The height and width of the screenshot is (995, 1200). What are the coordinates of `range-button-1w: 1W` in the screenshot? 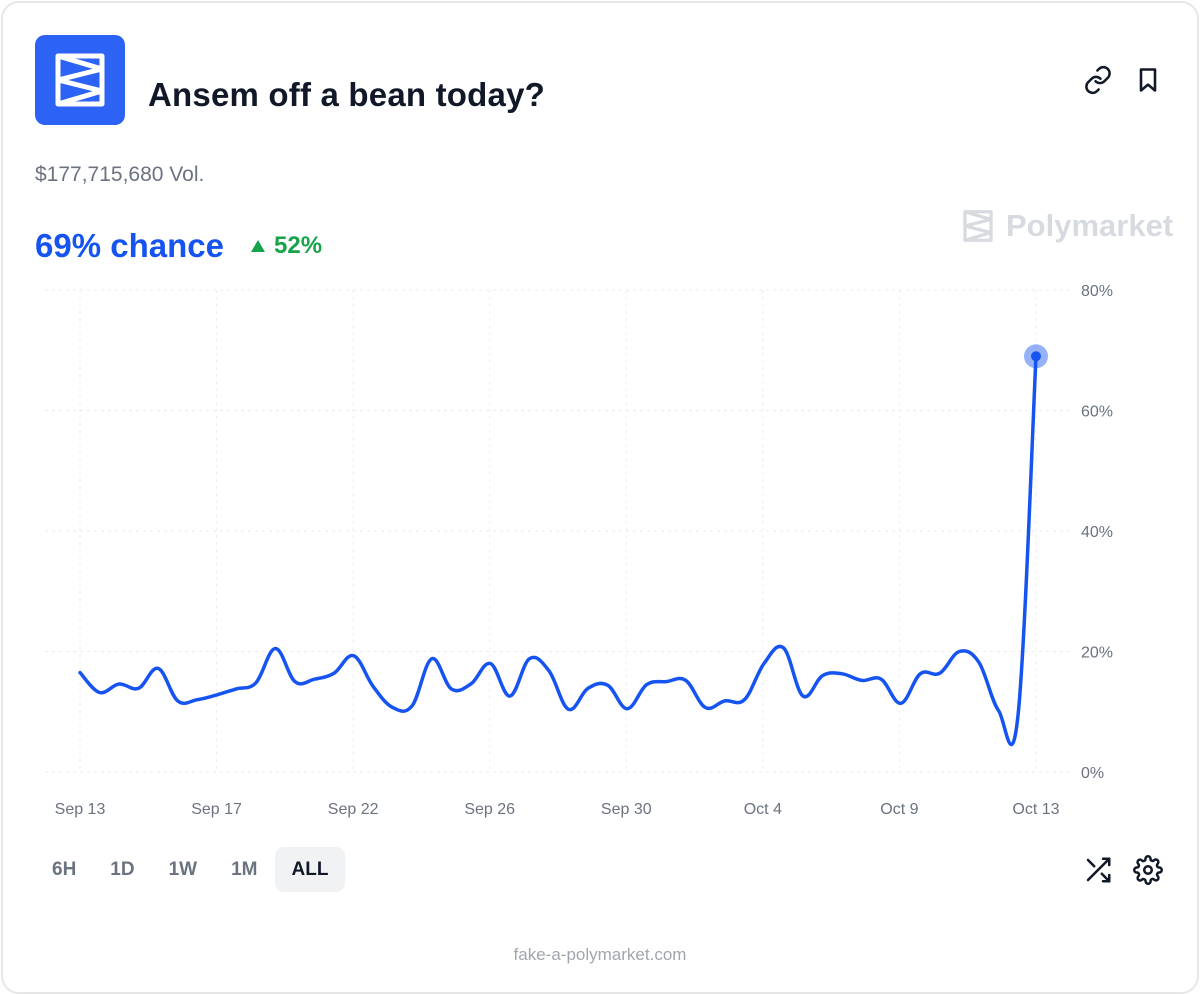 It's located at (183, 869).